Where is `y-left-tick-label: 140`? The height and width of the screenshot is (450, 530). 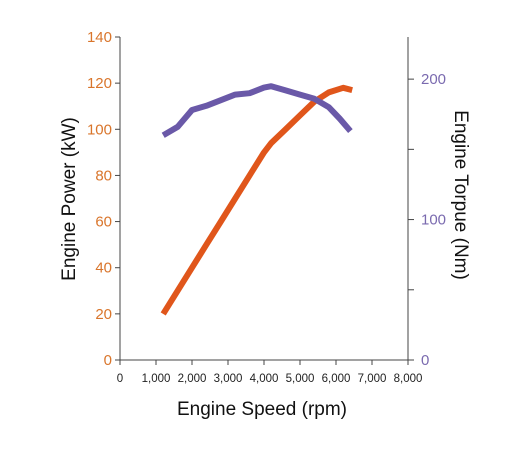 y-left-tick-label: 140 is located at coordinates (99, 37).